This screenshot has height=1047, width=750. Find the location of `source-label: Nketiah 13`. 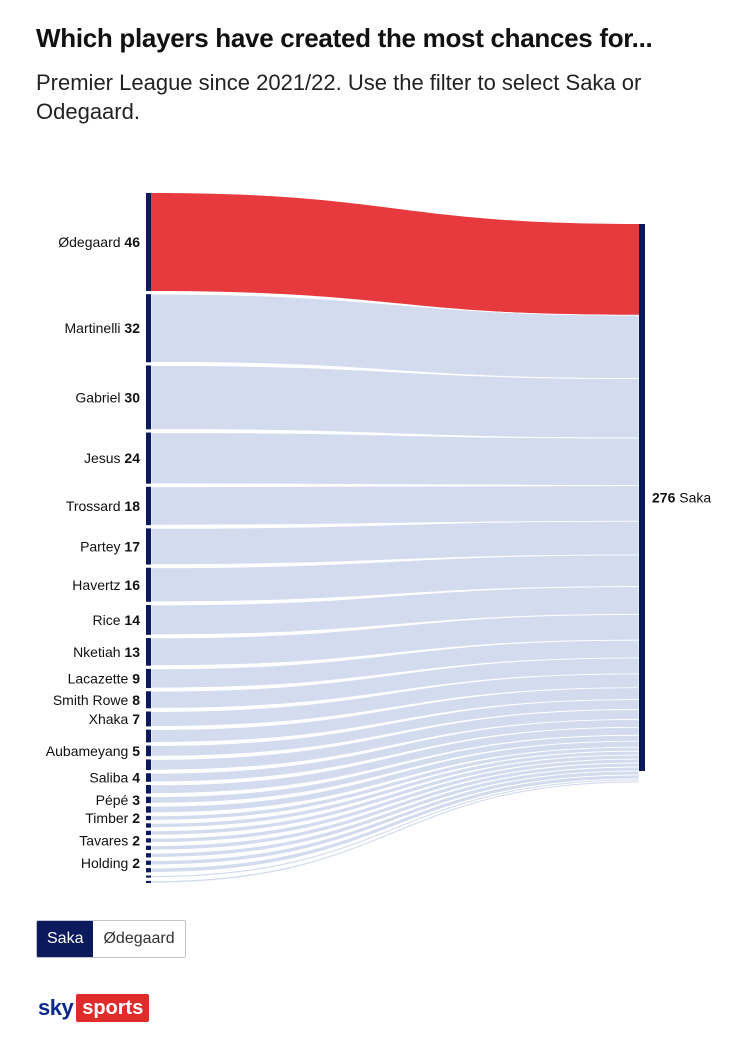

source-label: Nketiah 13 is located at coordinates (106, 652).